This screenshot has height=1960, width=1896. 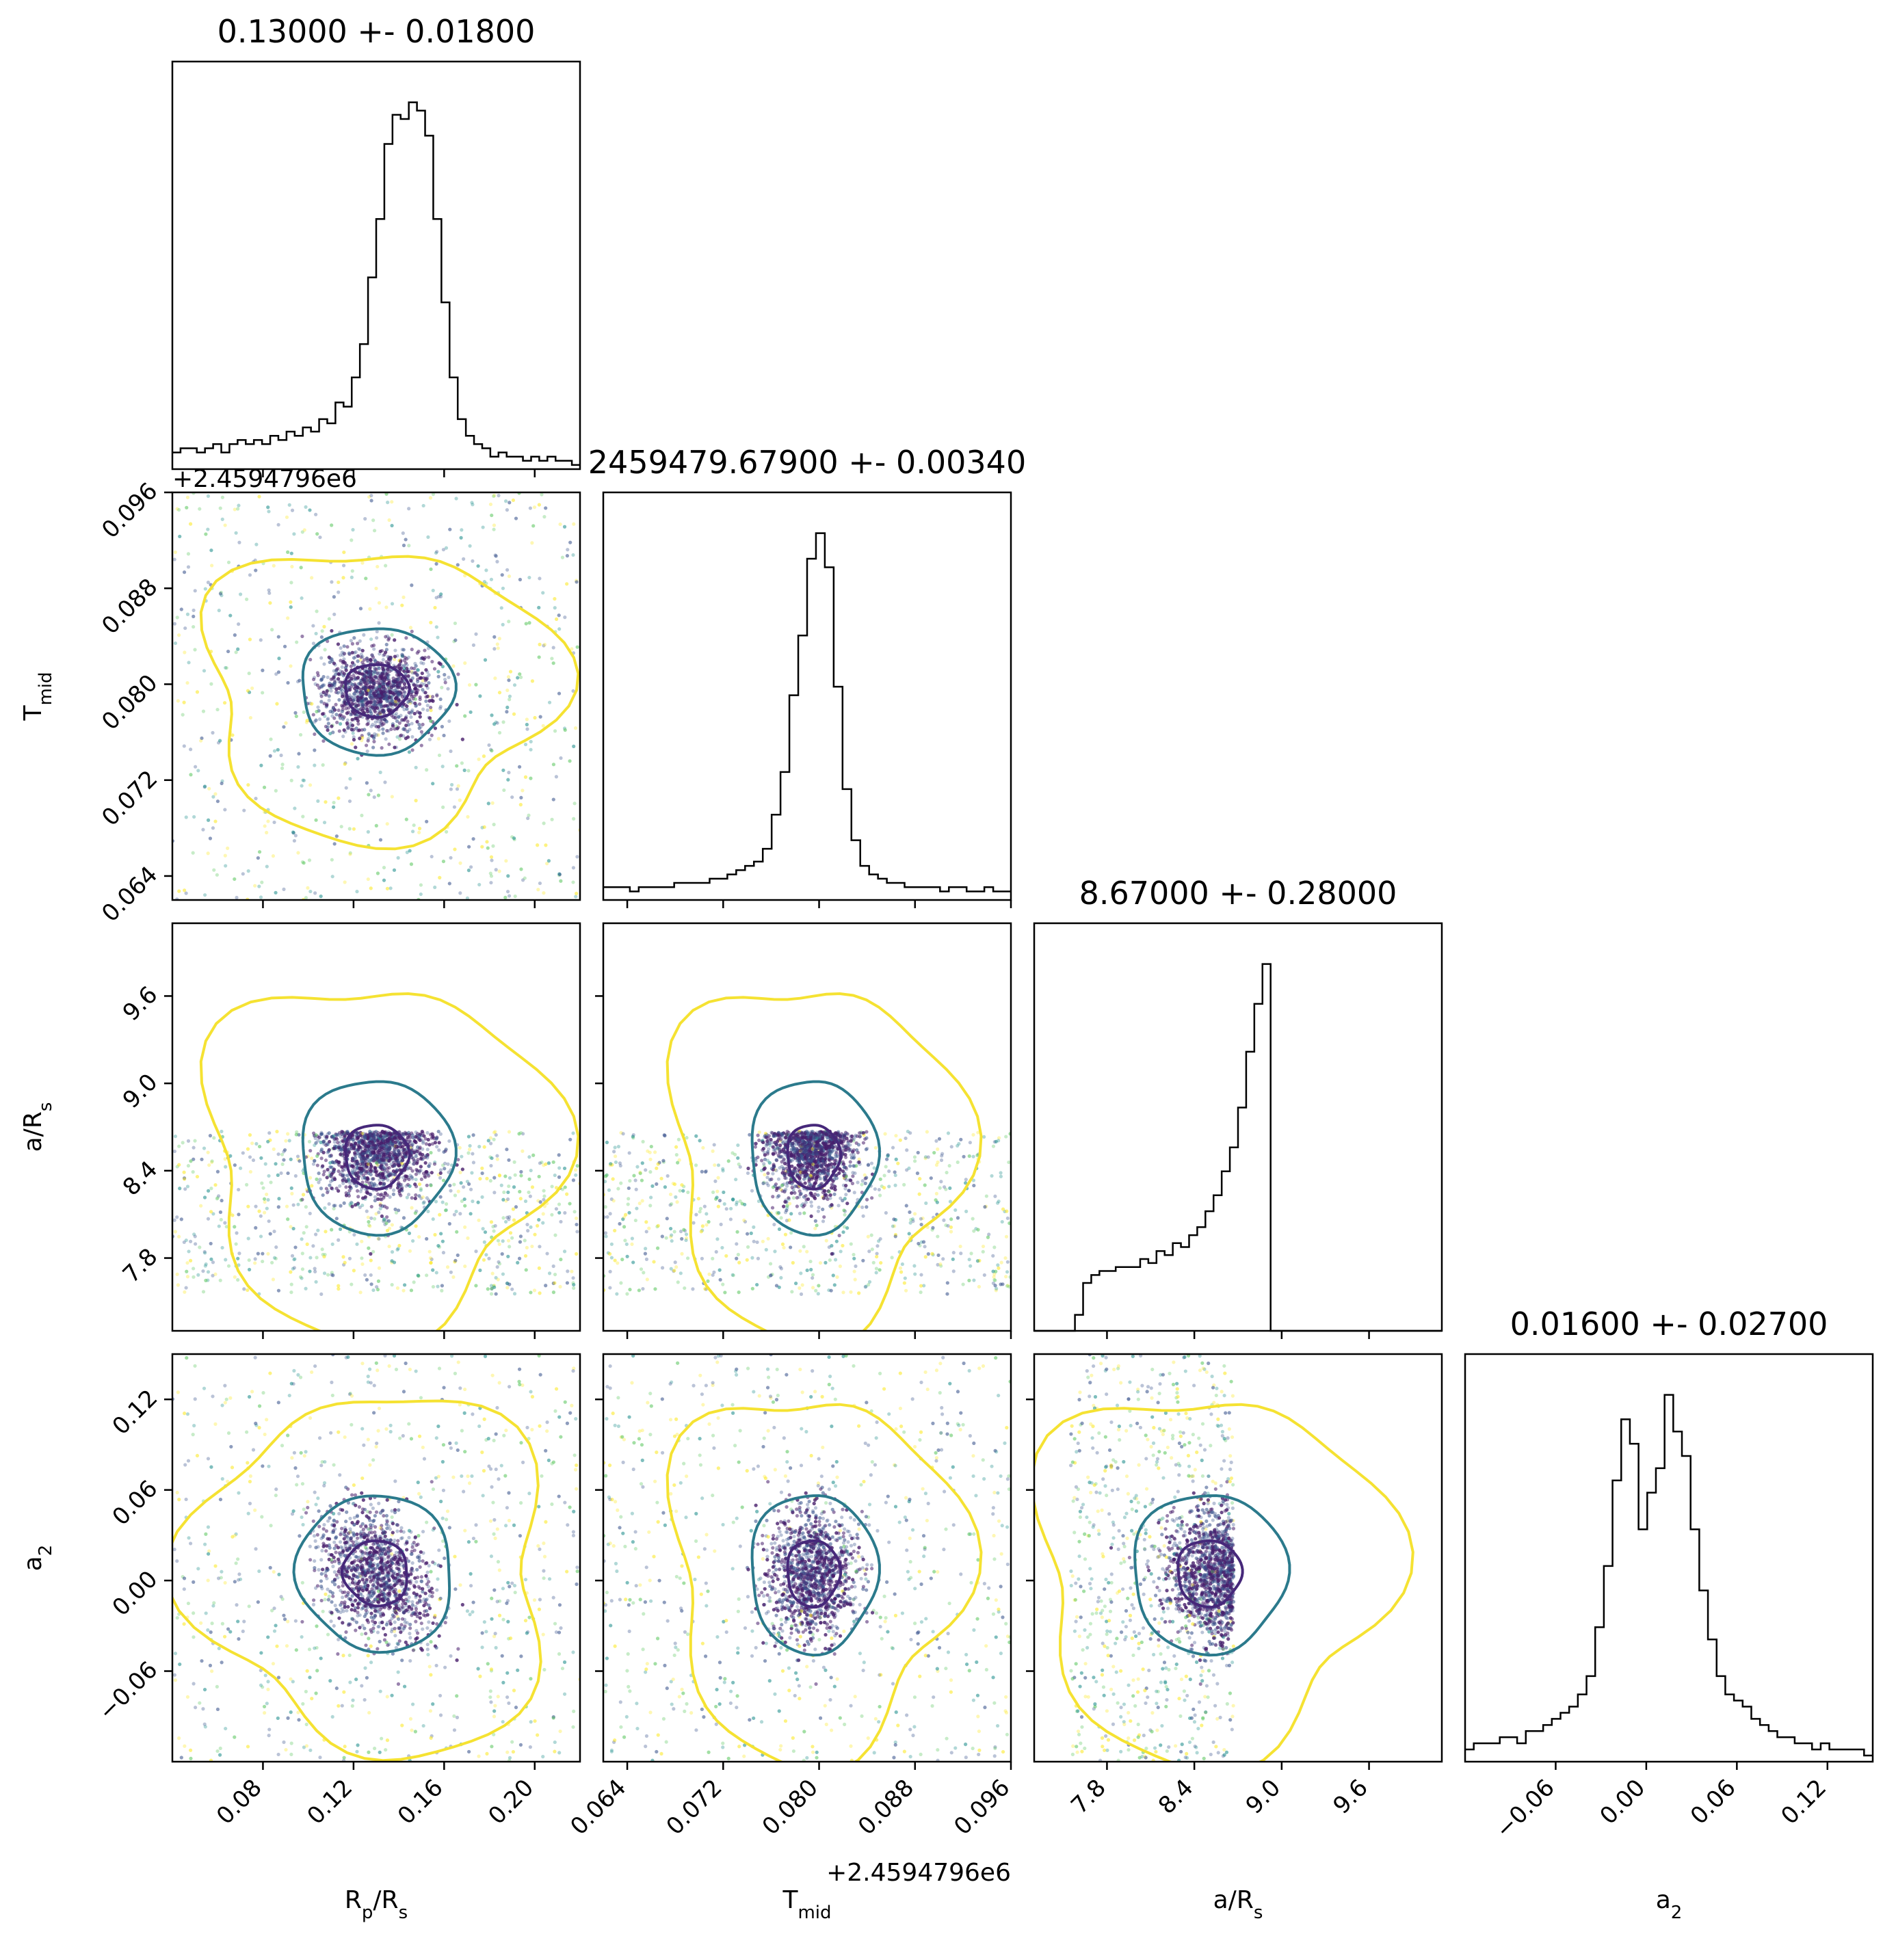 I want to click on y-tick-label: 0.072, so click(x=129, y=799).